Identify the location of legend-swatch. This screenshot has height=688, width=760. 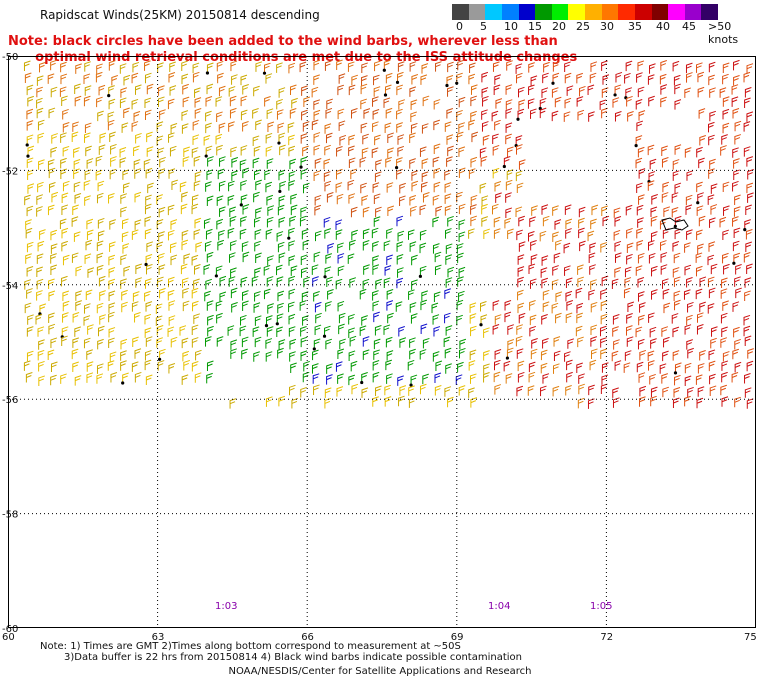
(693, 12).